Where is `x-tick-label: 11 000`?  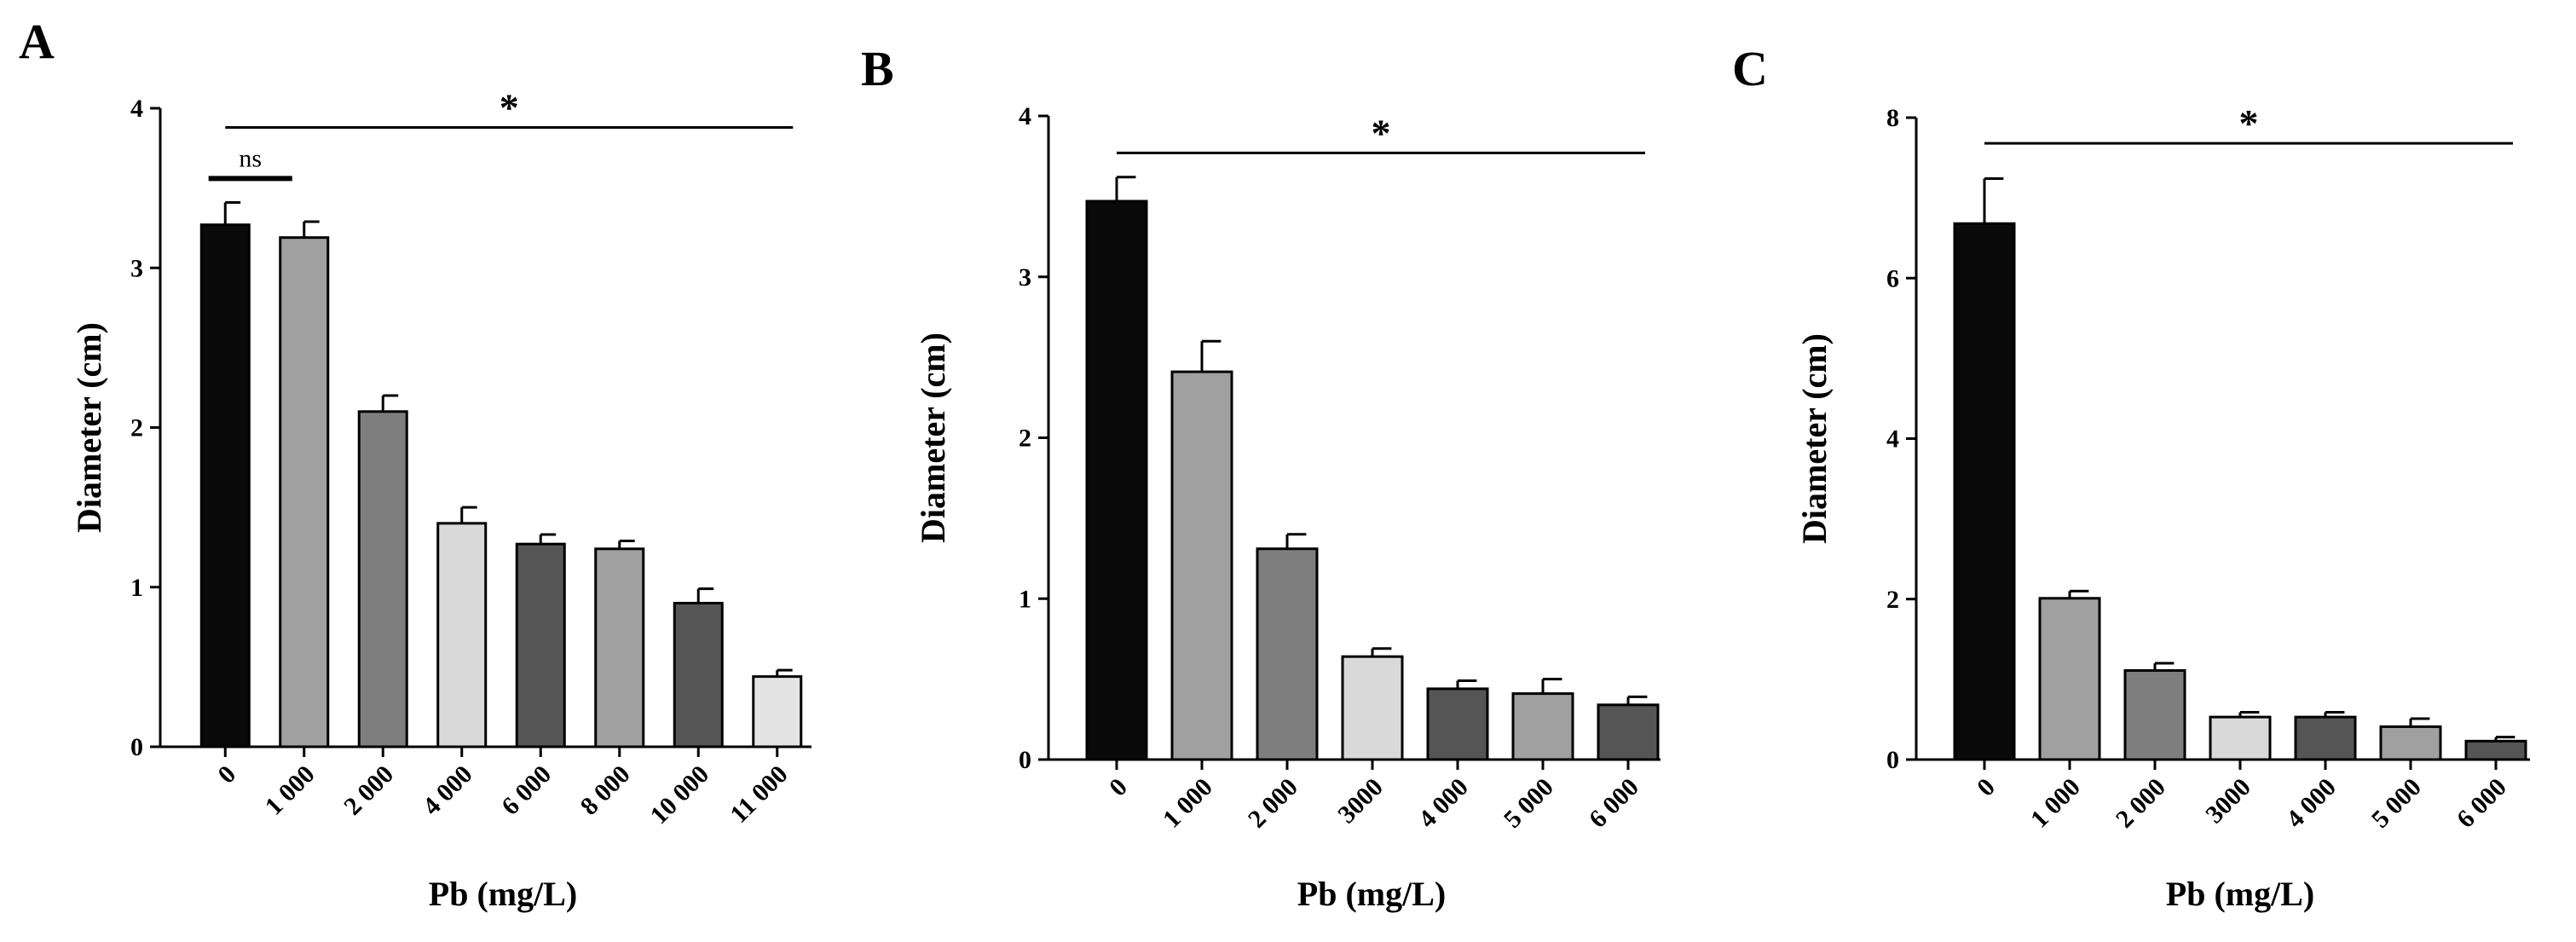
x-tick-label: 11 000 is located at coordinates (759, 794).